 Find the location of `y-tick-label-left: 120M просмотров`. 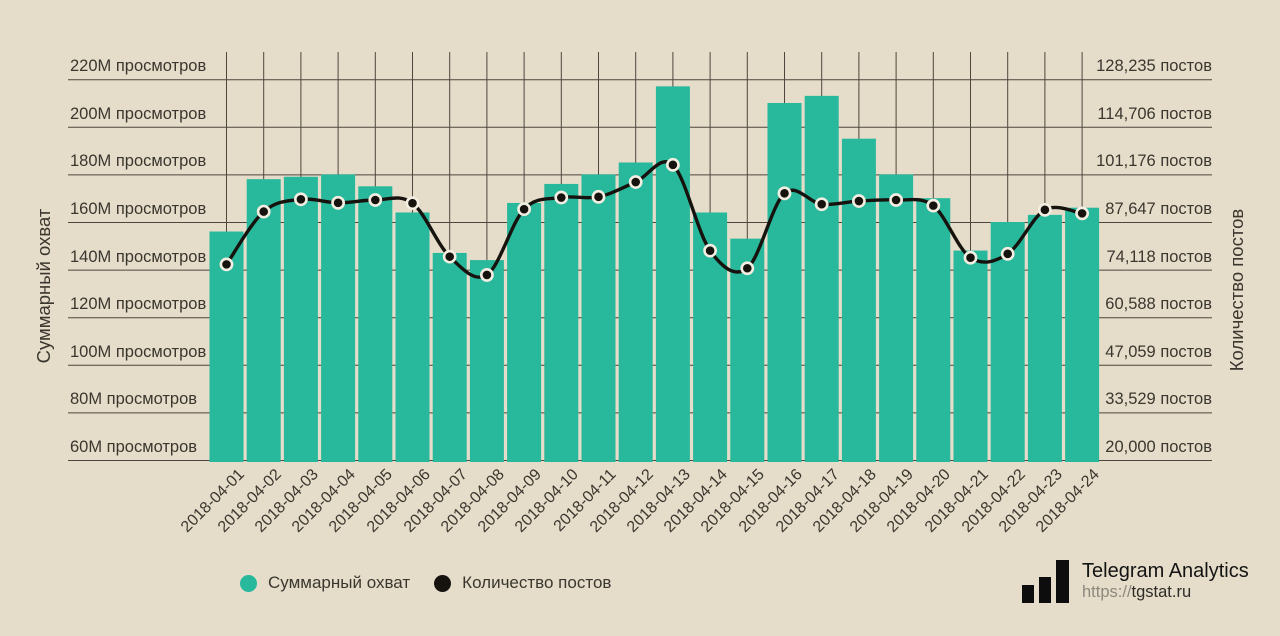

y-tick-label-left: 120M просмотров is located at coordinates (138, 304).